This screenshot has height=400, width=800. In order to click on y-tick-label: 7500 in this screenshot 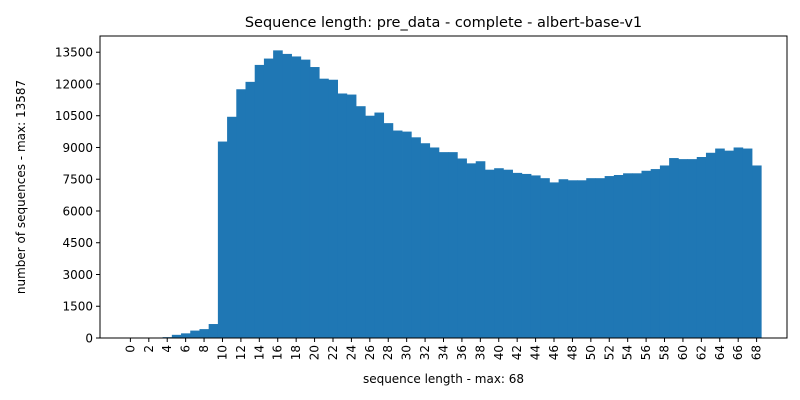, I will do `click(77, 180)`.